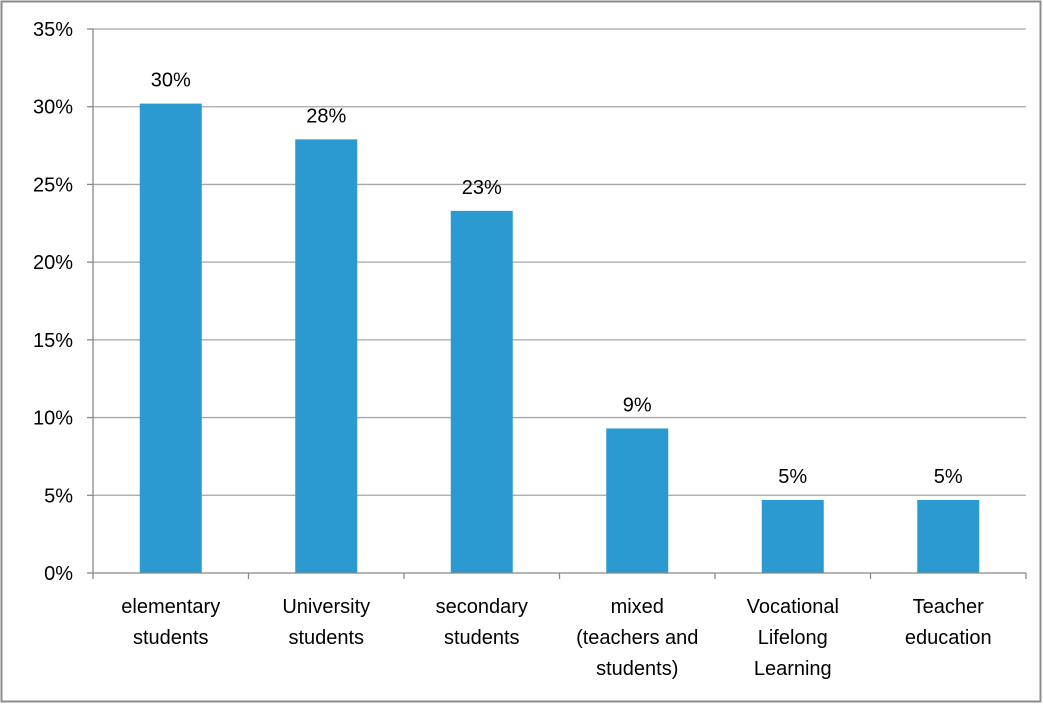 The height and width of the screenshot is (704, 1043). Describe the element at coordinates (53, 302) in the screenshot. I see `y-tick-labels: 0% 5% 10% 15% 20% 25% 30% 35%` at that location.